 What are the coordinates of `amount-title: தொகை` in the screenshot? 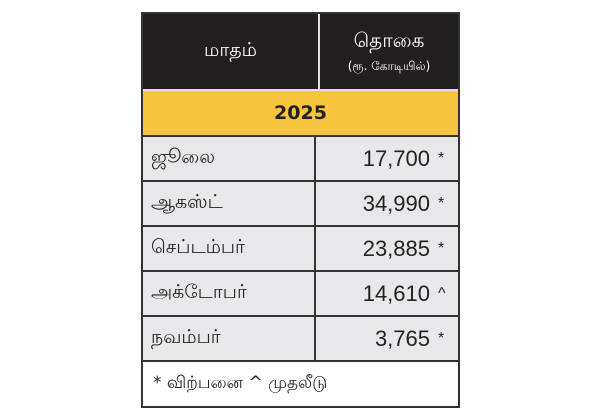 It's located at (389, 40).